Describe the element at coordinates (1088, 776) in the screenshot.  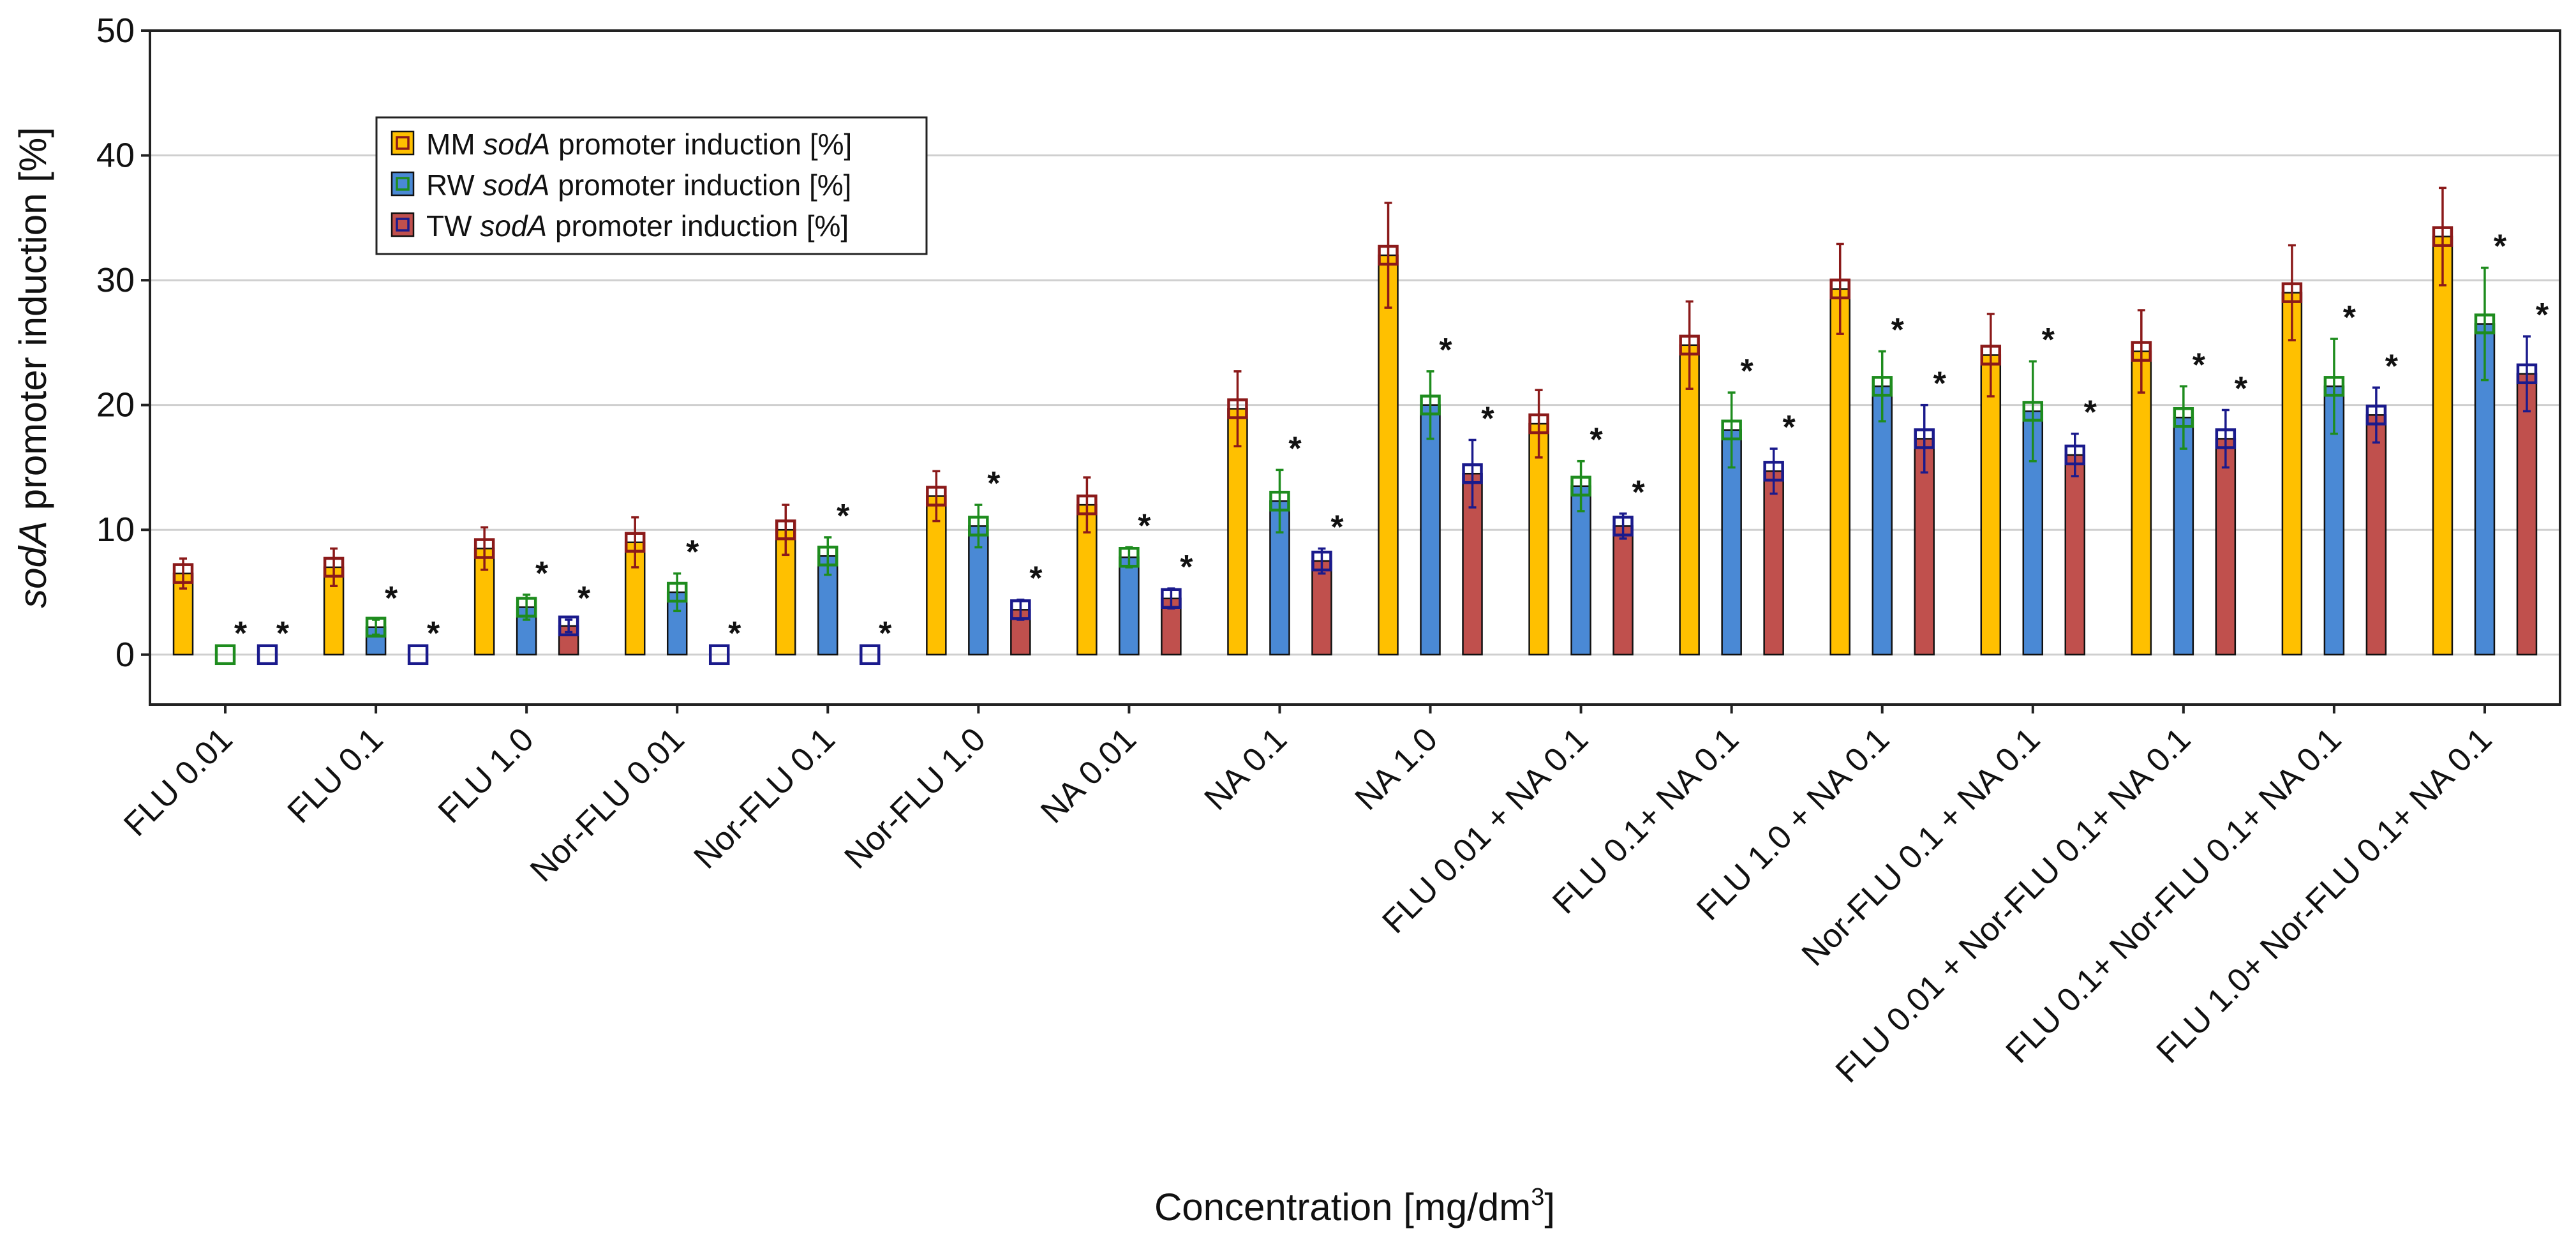
I see `x-tick-label: NA 0.01` at that location.